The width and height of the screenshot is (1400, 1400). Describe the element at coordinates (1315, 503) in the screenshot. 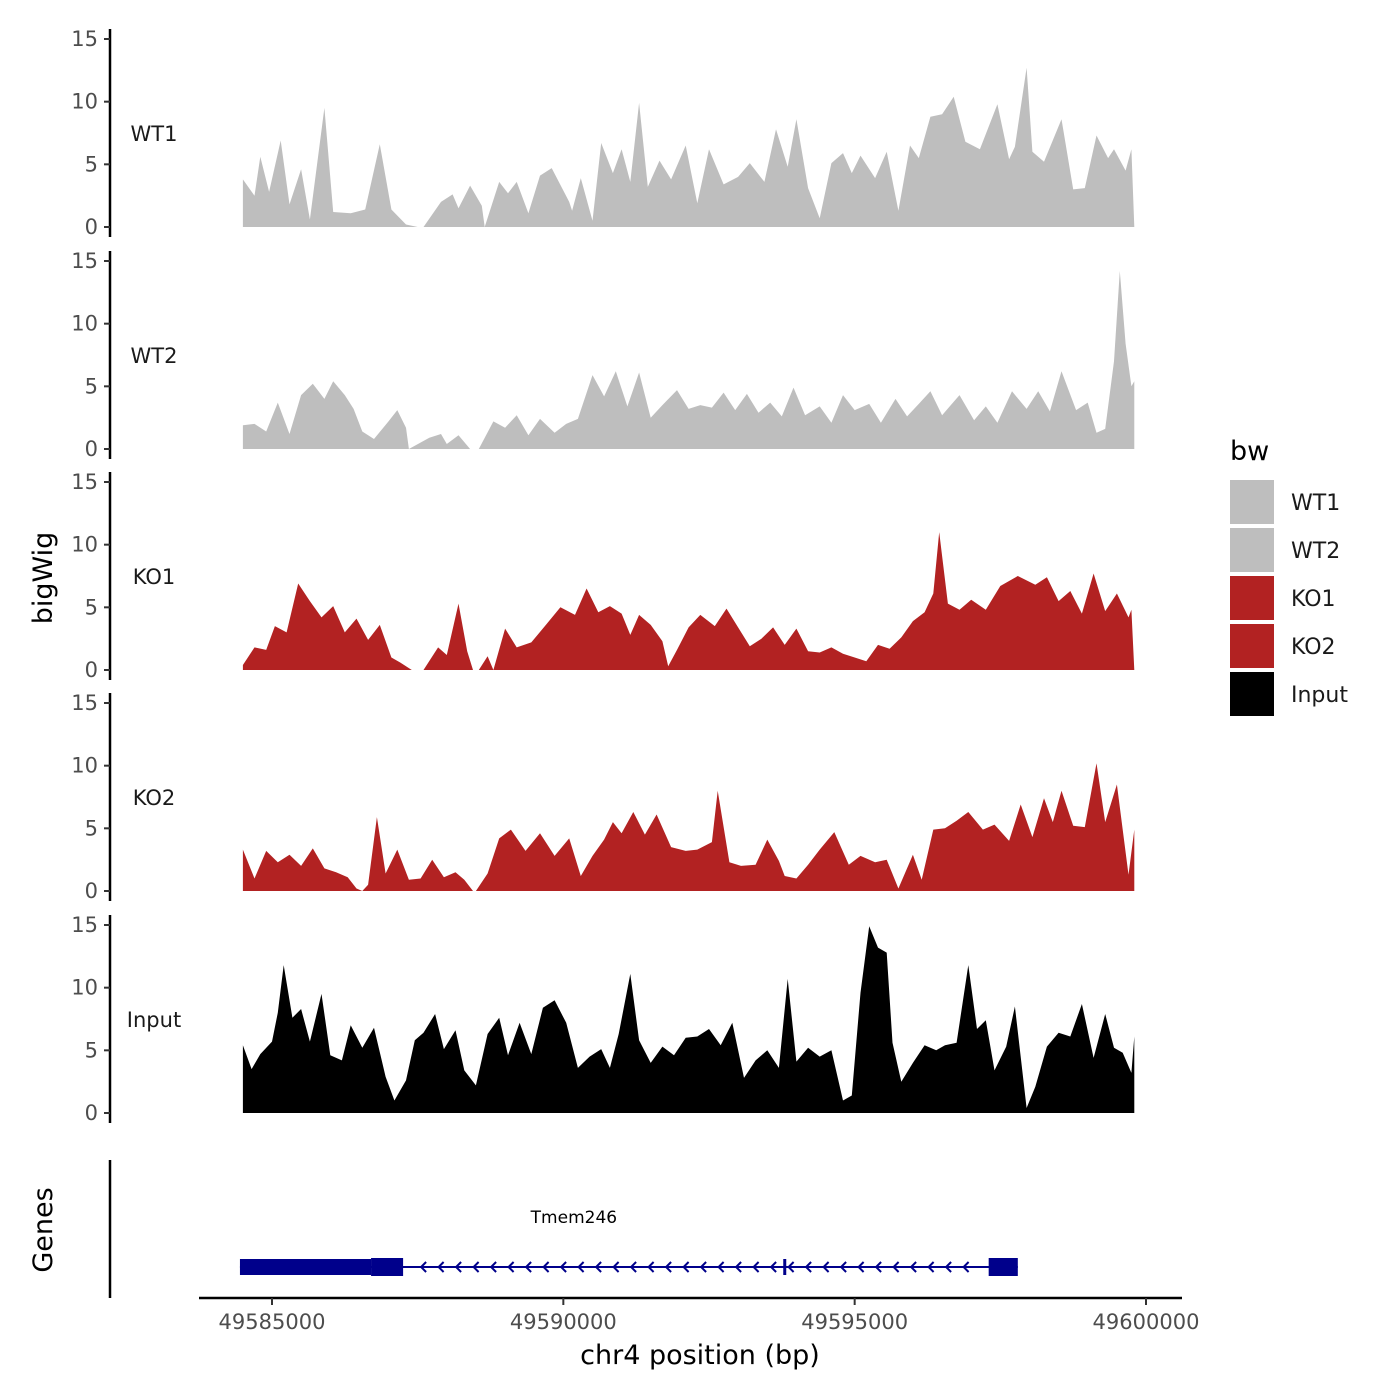

I see `legend-label: WT1` at that location.